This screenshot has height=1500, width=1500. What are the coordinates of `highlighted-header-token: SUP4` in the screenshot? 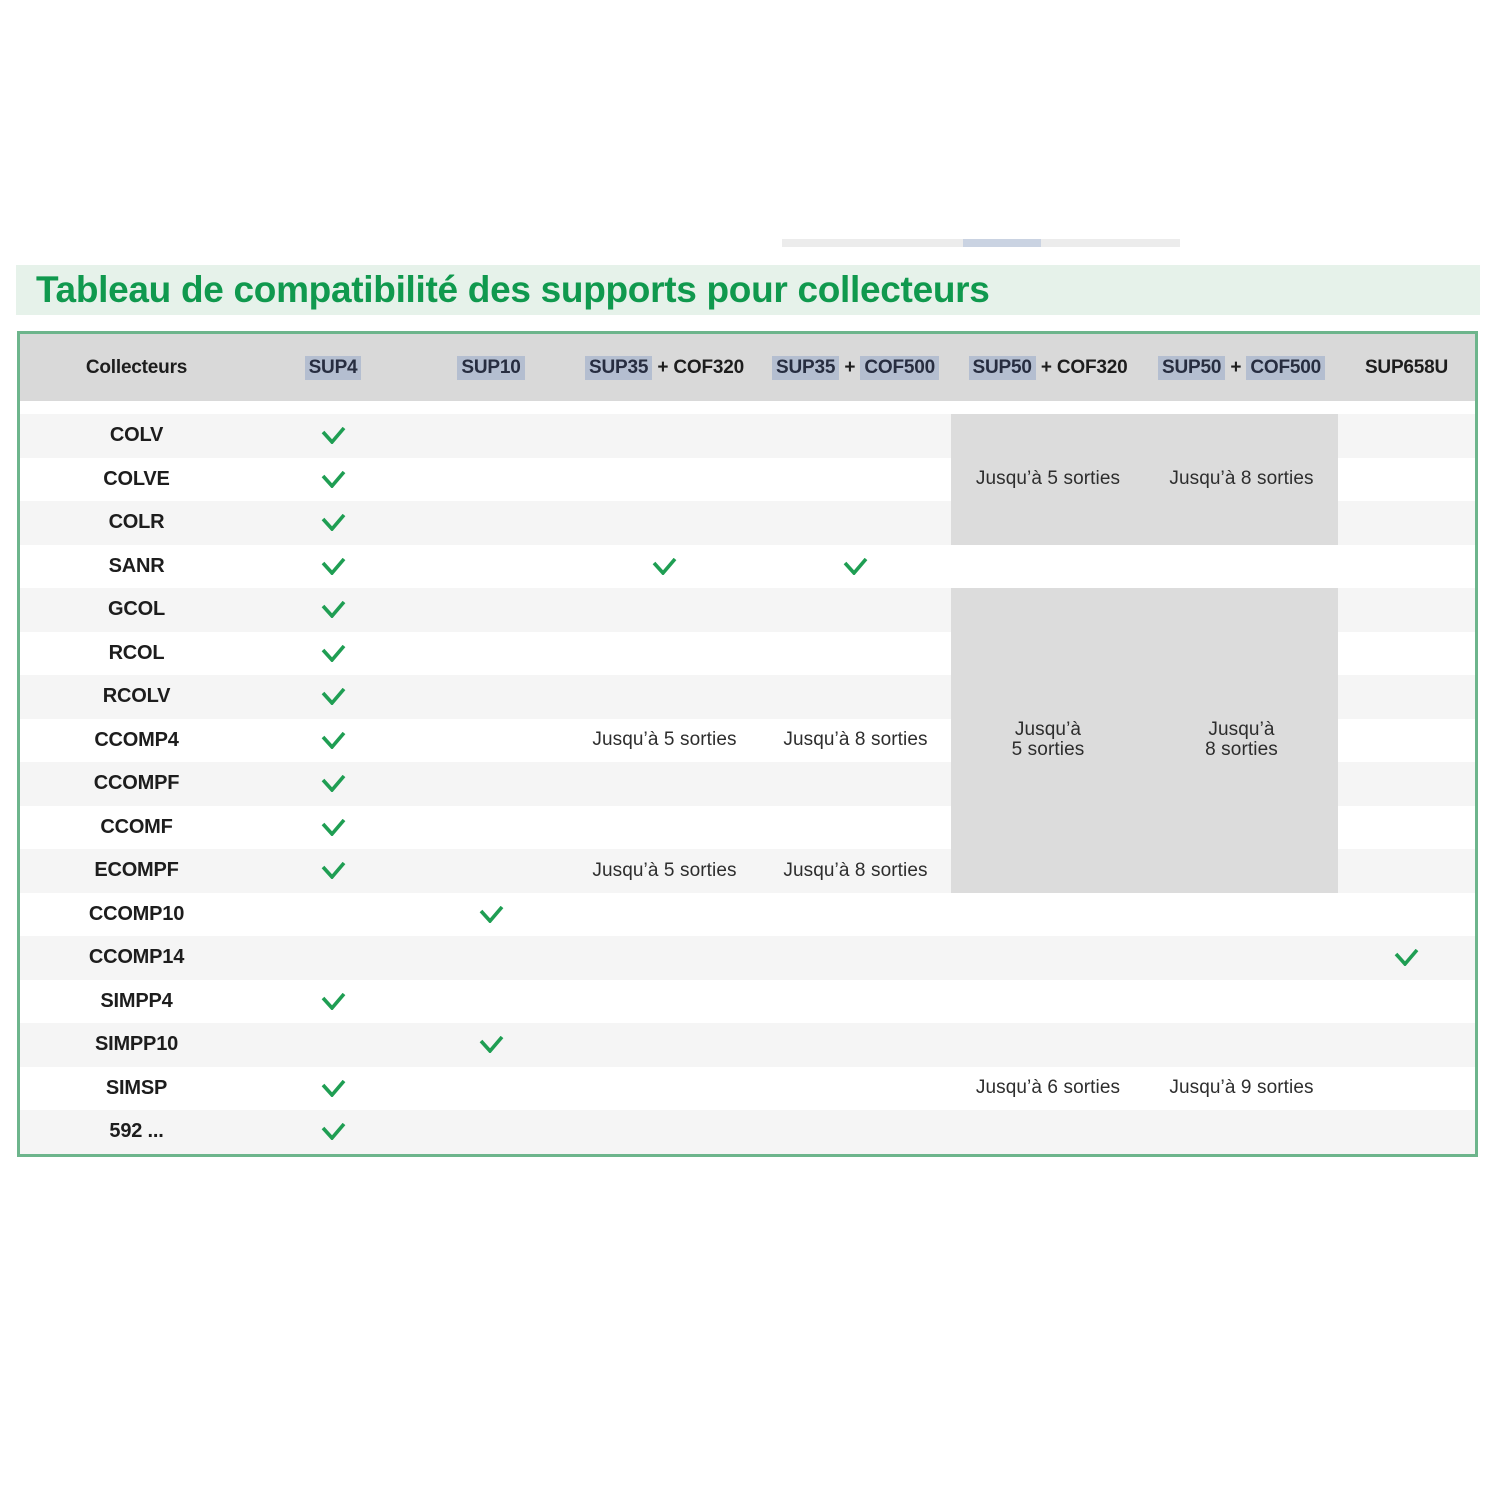 It's located at (333, 367).